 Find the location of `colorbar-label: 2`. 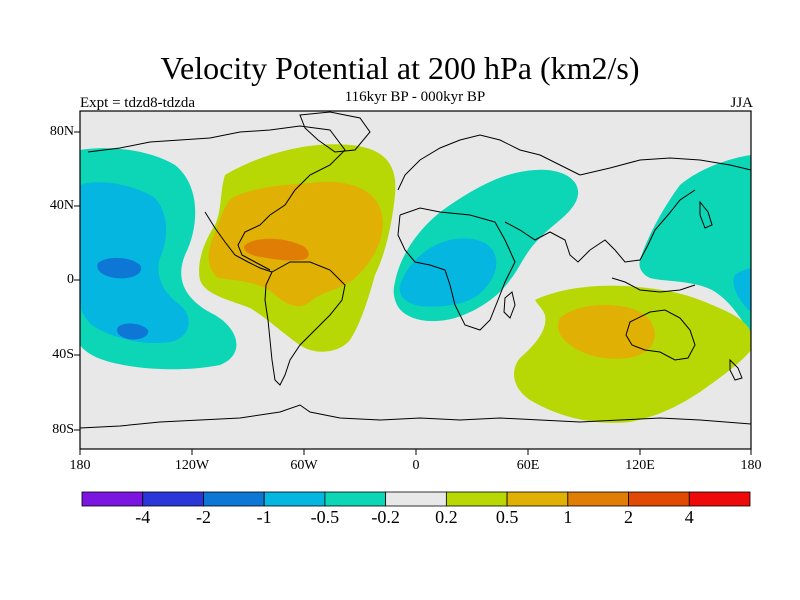

colorbar-label: 2 is located at coordinates (629, 517).